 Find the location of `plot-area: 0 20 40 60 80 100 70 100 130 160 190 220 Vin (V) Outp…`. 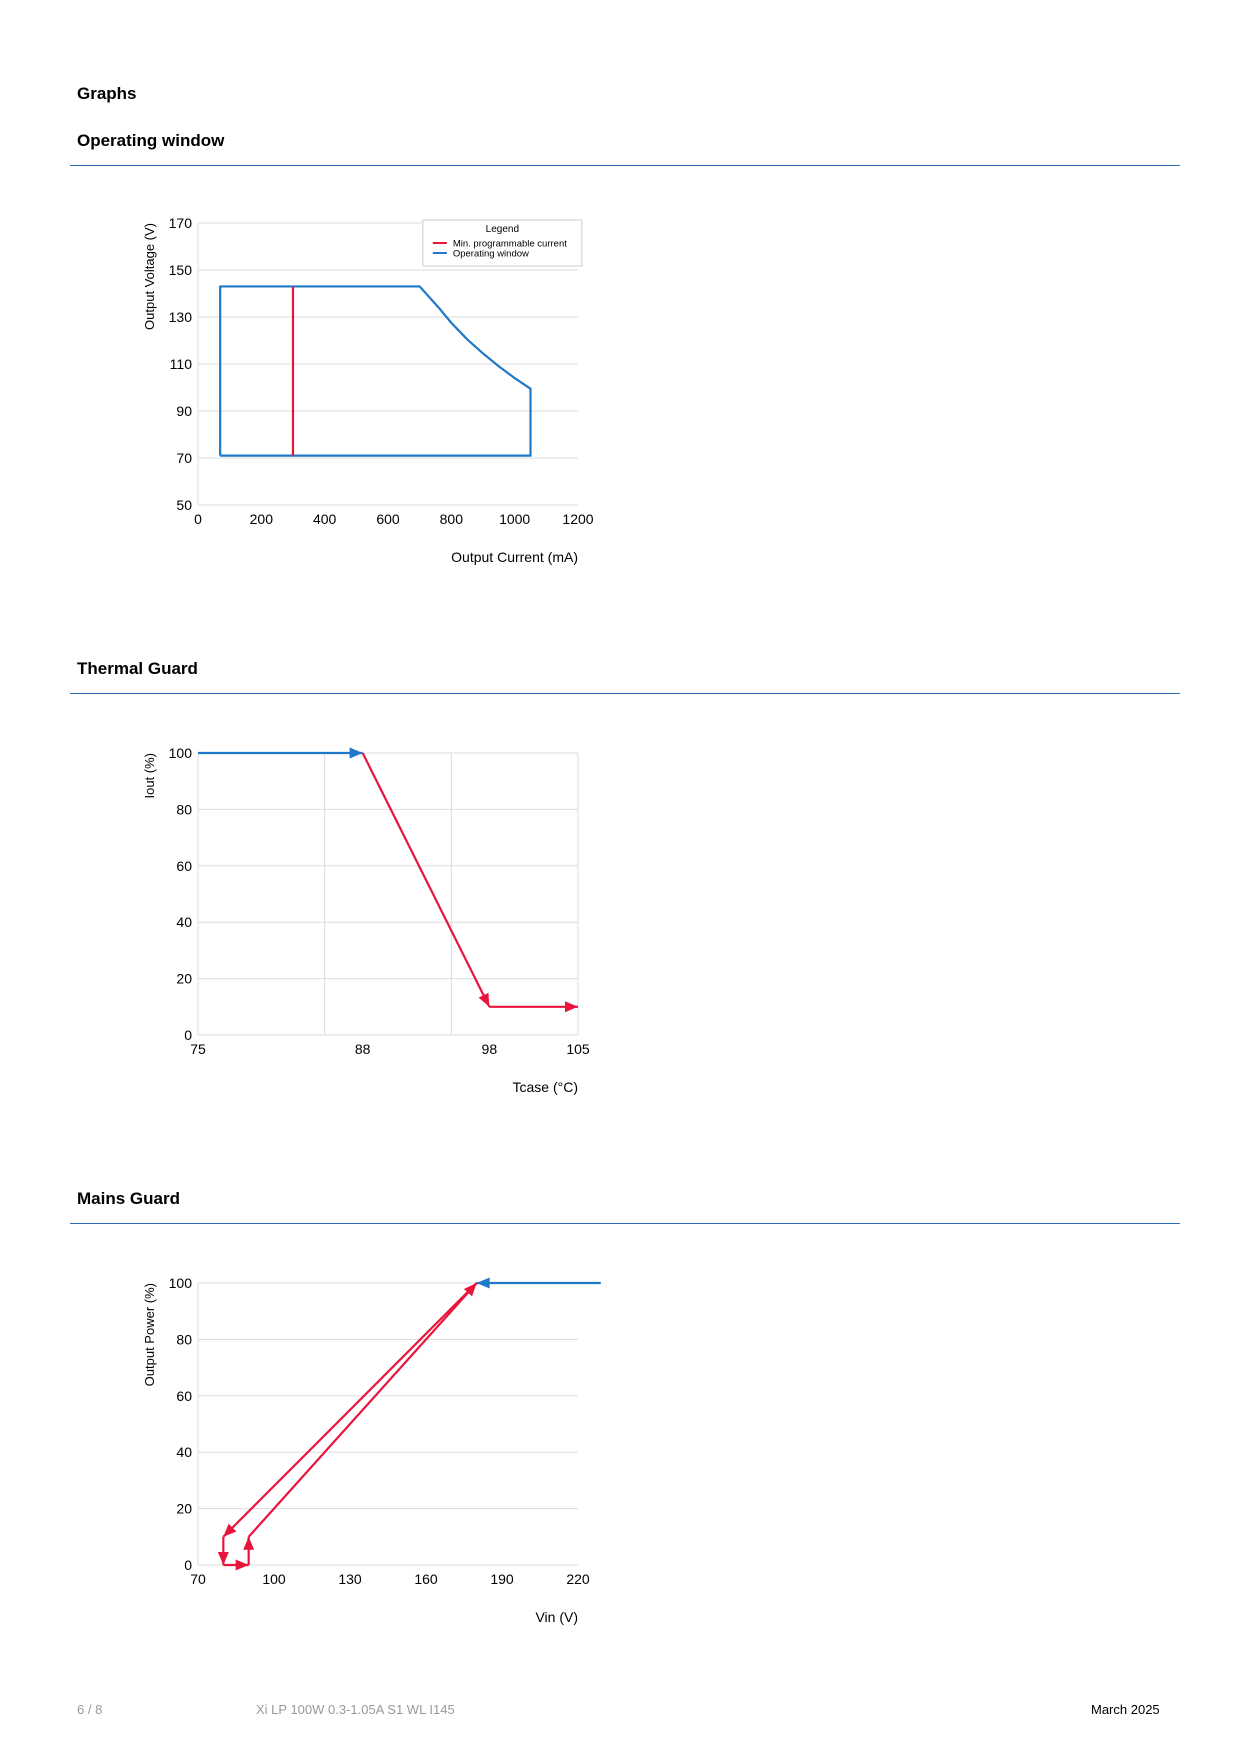

plot-area: 0 20 40 60 80 100 70 100 130 160 190 220 Vin (V) Outp… is located at coordinates (371, 1450).